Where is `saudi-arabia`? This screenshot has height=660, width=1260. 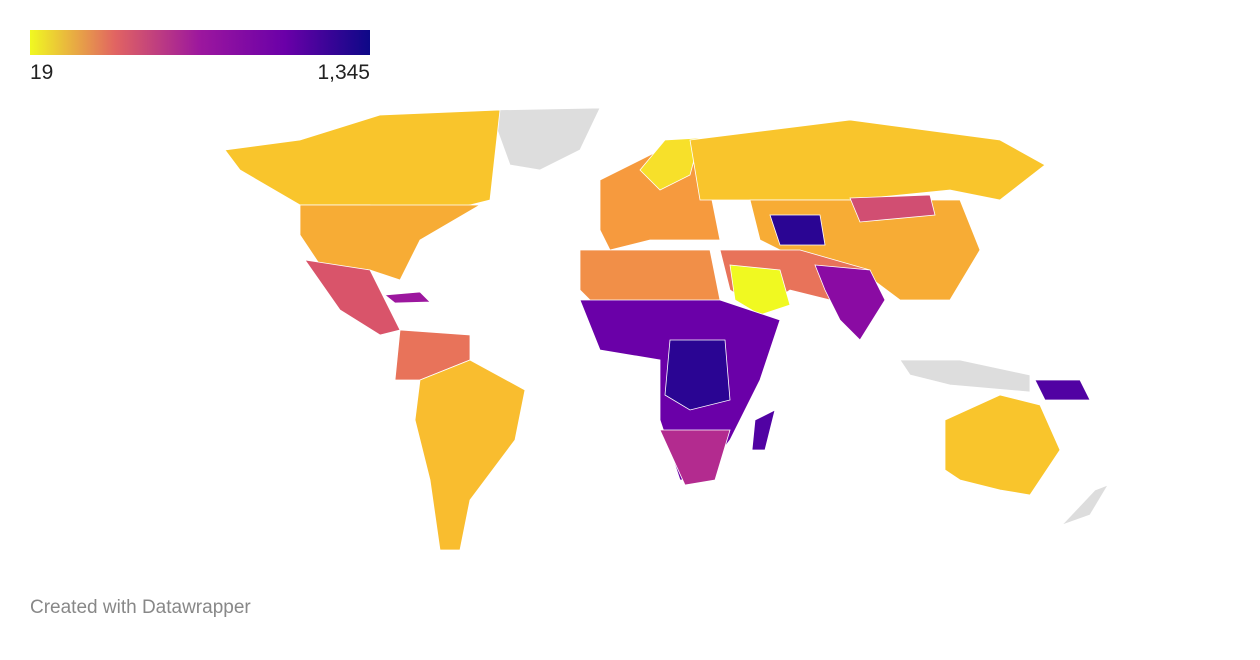
saudi-arabia is located at coordinates (760, 290).